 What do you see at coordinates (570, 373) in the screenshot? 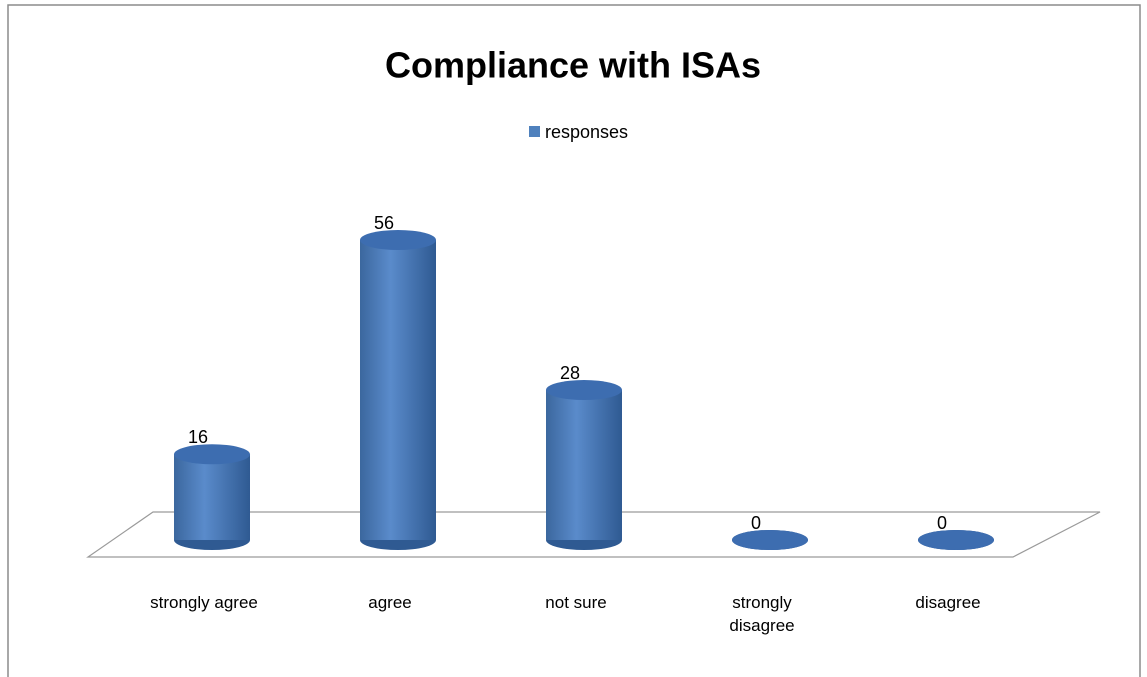
I see `data-label: 28` at bounding box center [570, 373].